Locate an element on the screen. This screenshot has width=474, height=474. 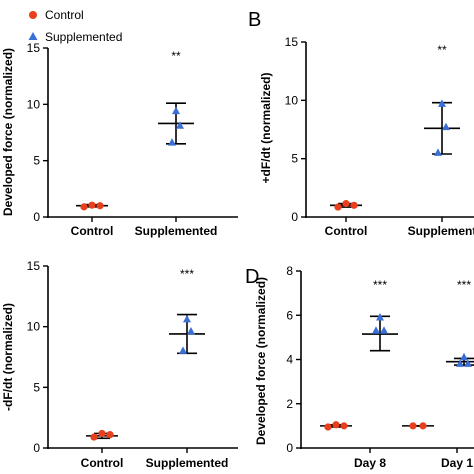
y-tick-label: 2 is located at coordinates (289, 404).